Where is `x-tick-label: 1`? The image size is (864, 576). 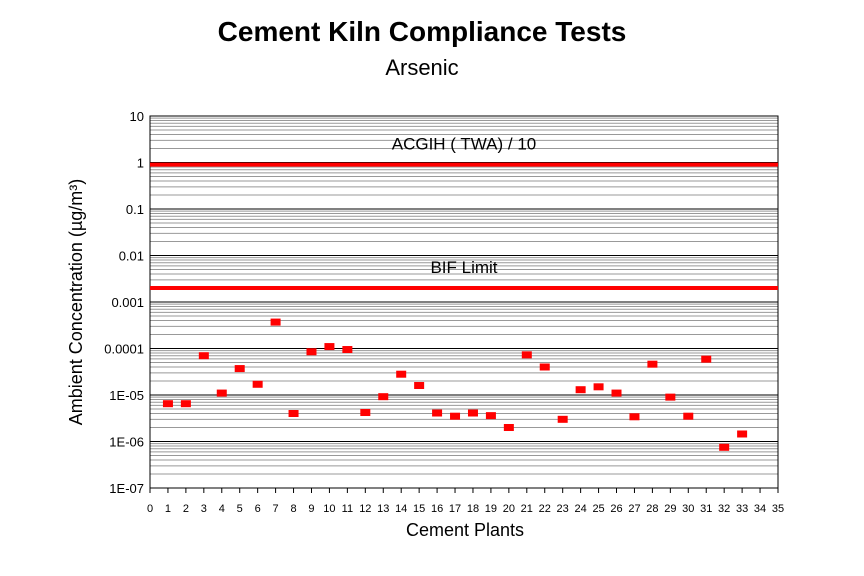 x-tick-label: 1 is located at coordinates (168, 509).